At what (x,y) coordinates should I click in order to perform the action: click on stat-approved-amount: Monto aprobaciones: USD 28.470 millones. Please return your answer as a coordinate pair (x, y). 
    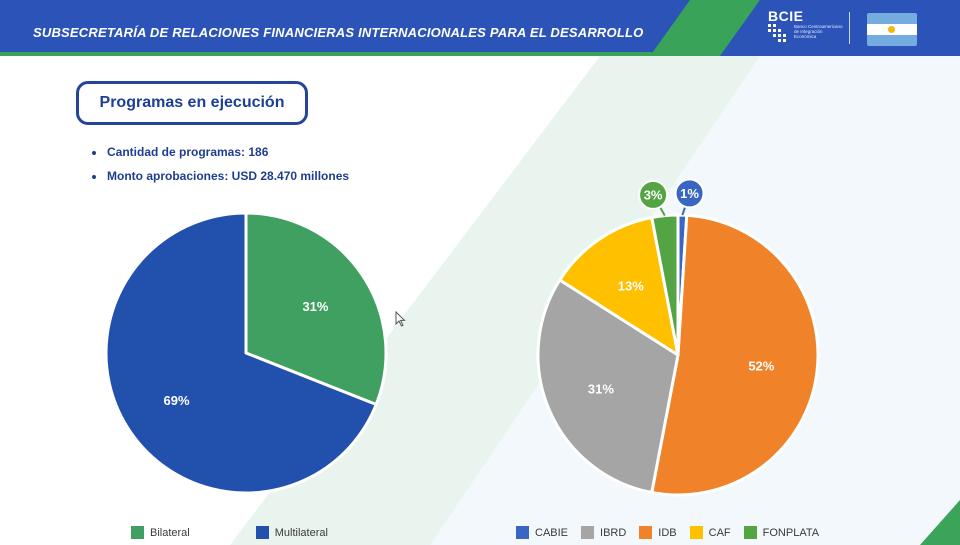
    Looking at the image, I should click on (220, 176).